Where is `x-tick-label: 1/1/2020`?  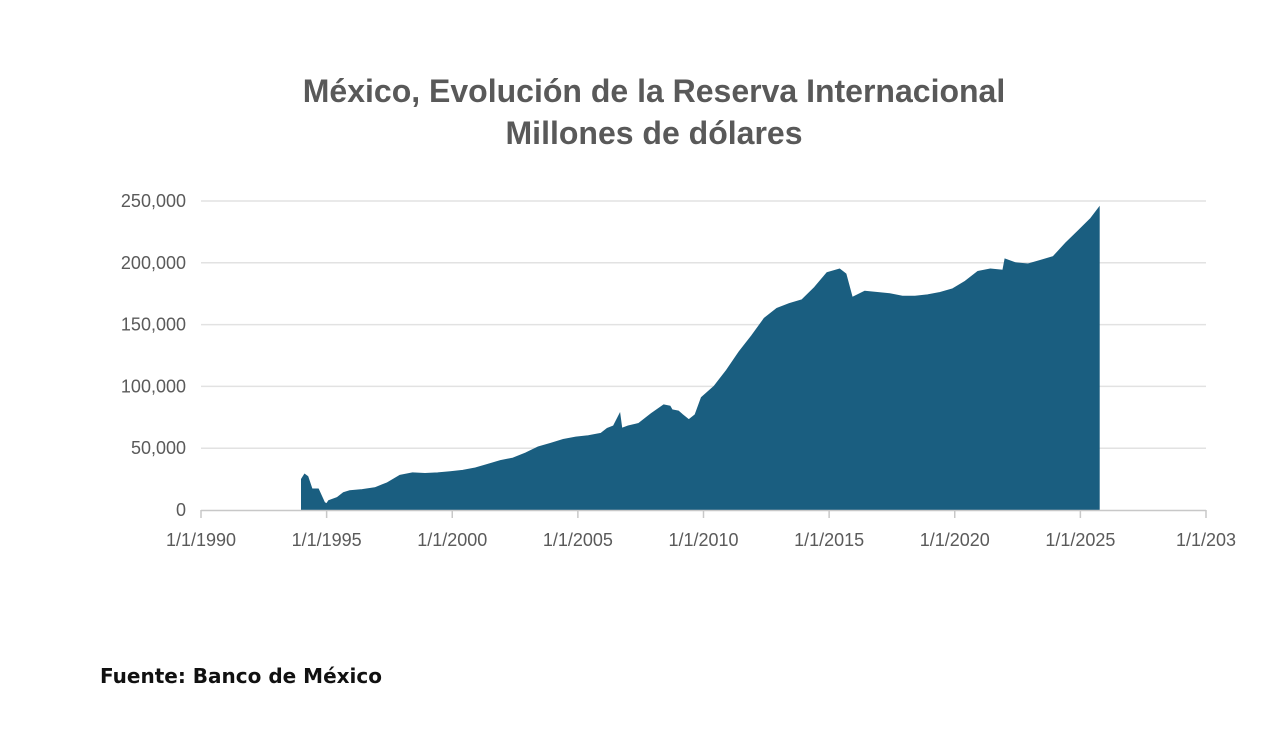 x-tick-label: 1/1/2020 is located at coordinates (955, 540).